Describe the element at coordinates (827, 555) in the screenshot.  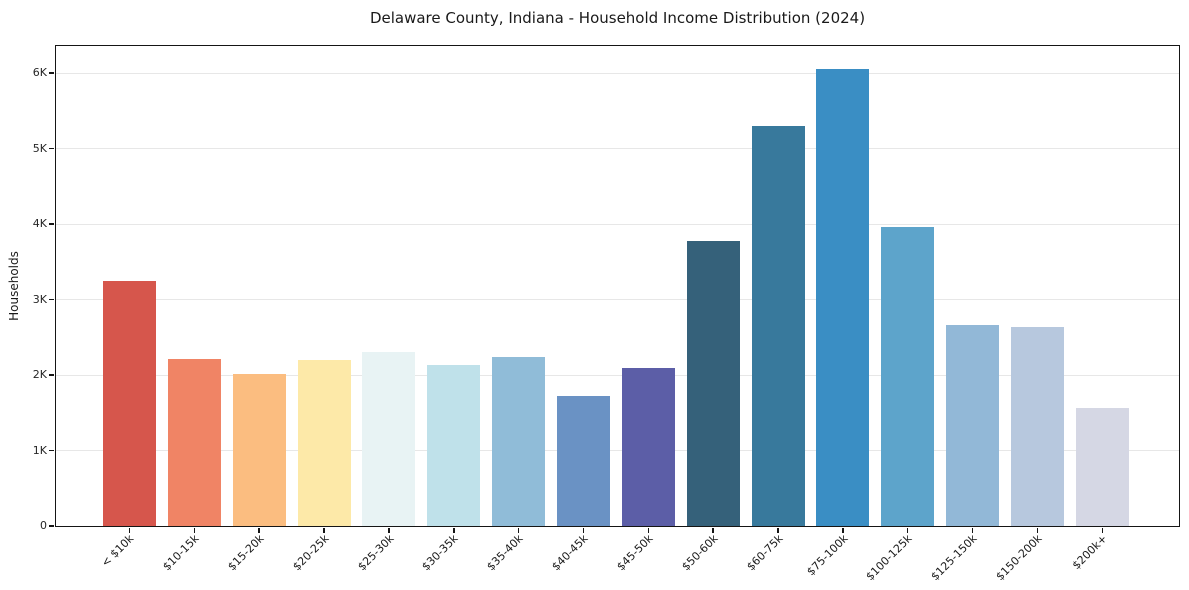
I see `x-tick-label: $75-100k` at that location.